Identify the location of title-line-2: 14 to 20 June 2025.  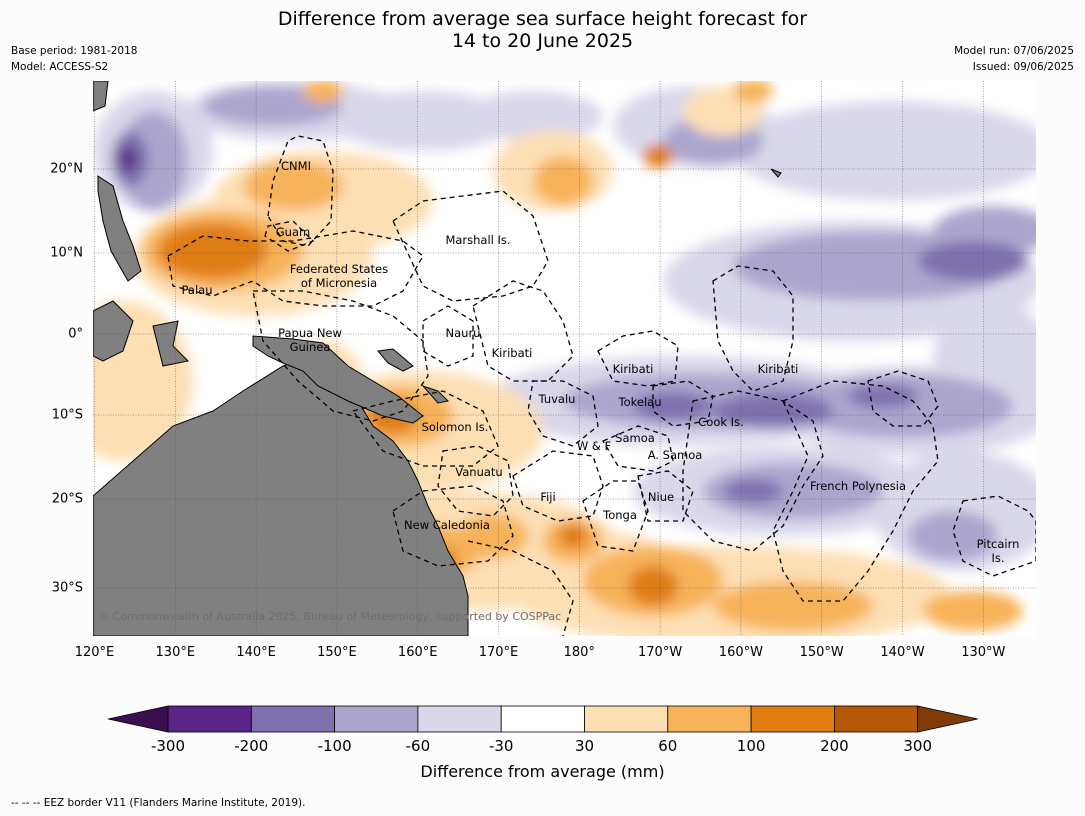
(542, 41).